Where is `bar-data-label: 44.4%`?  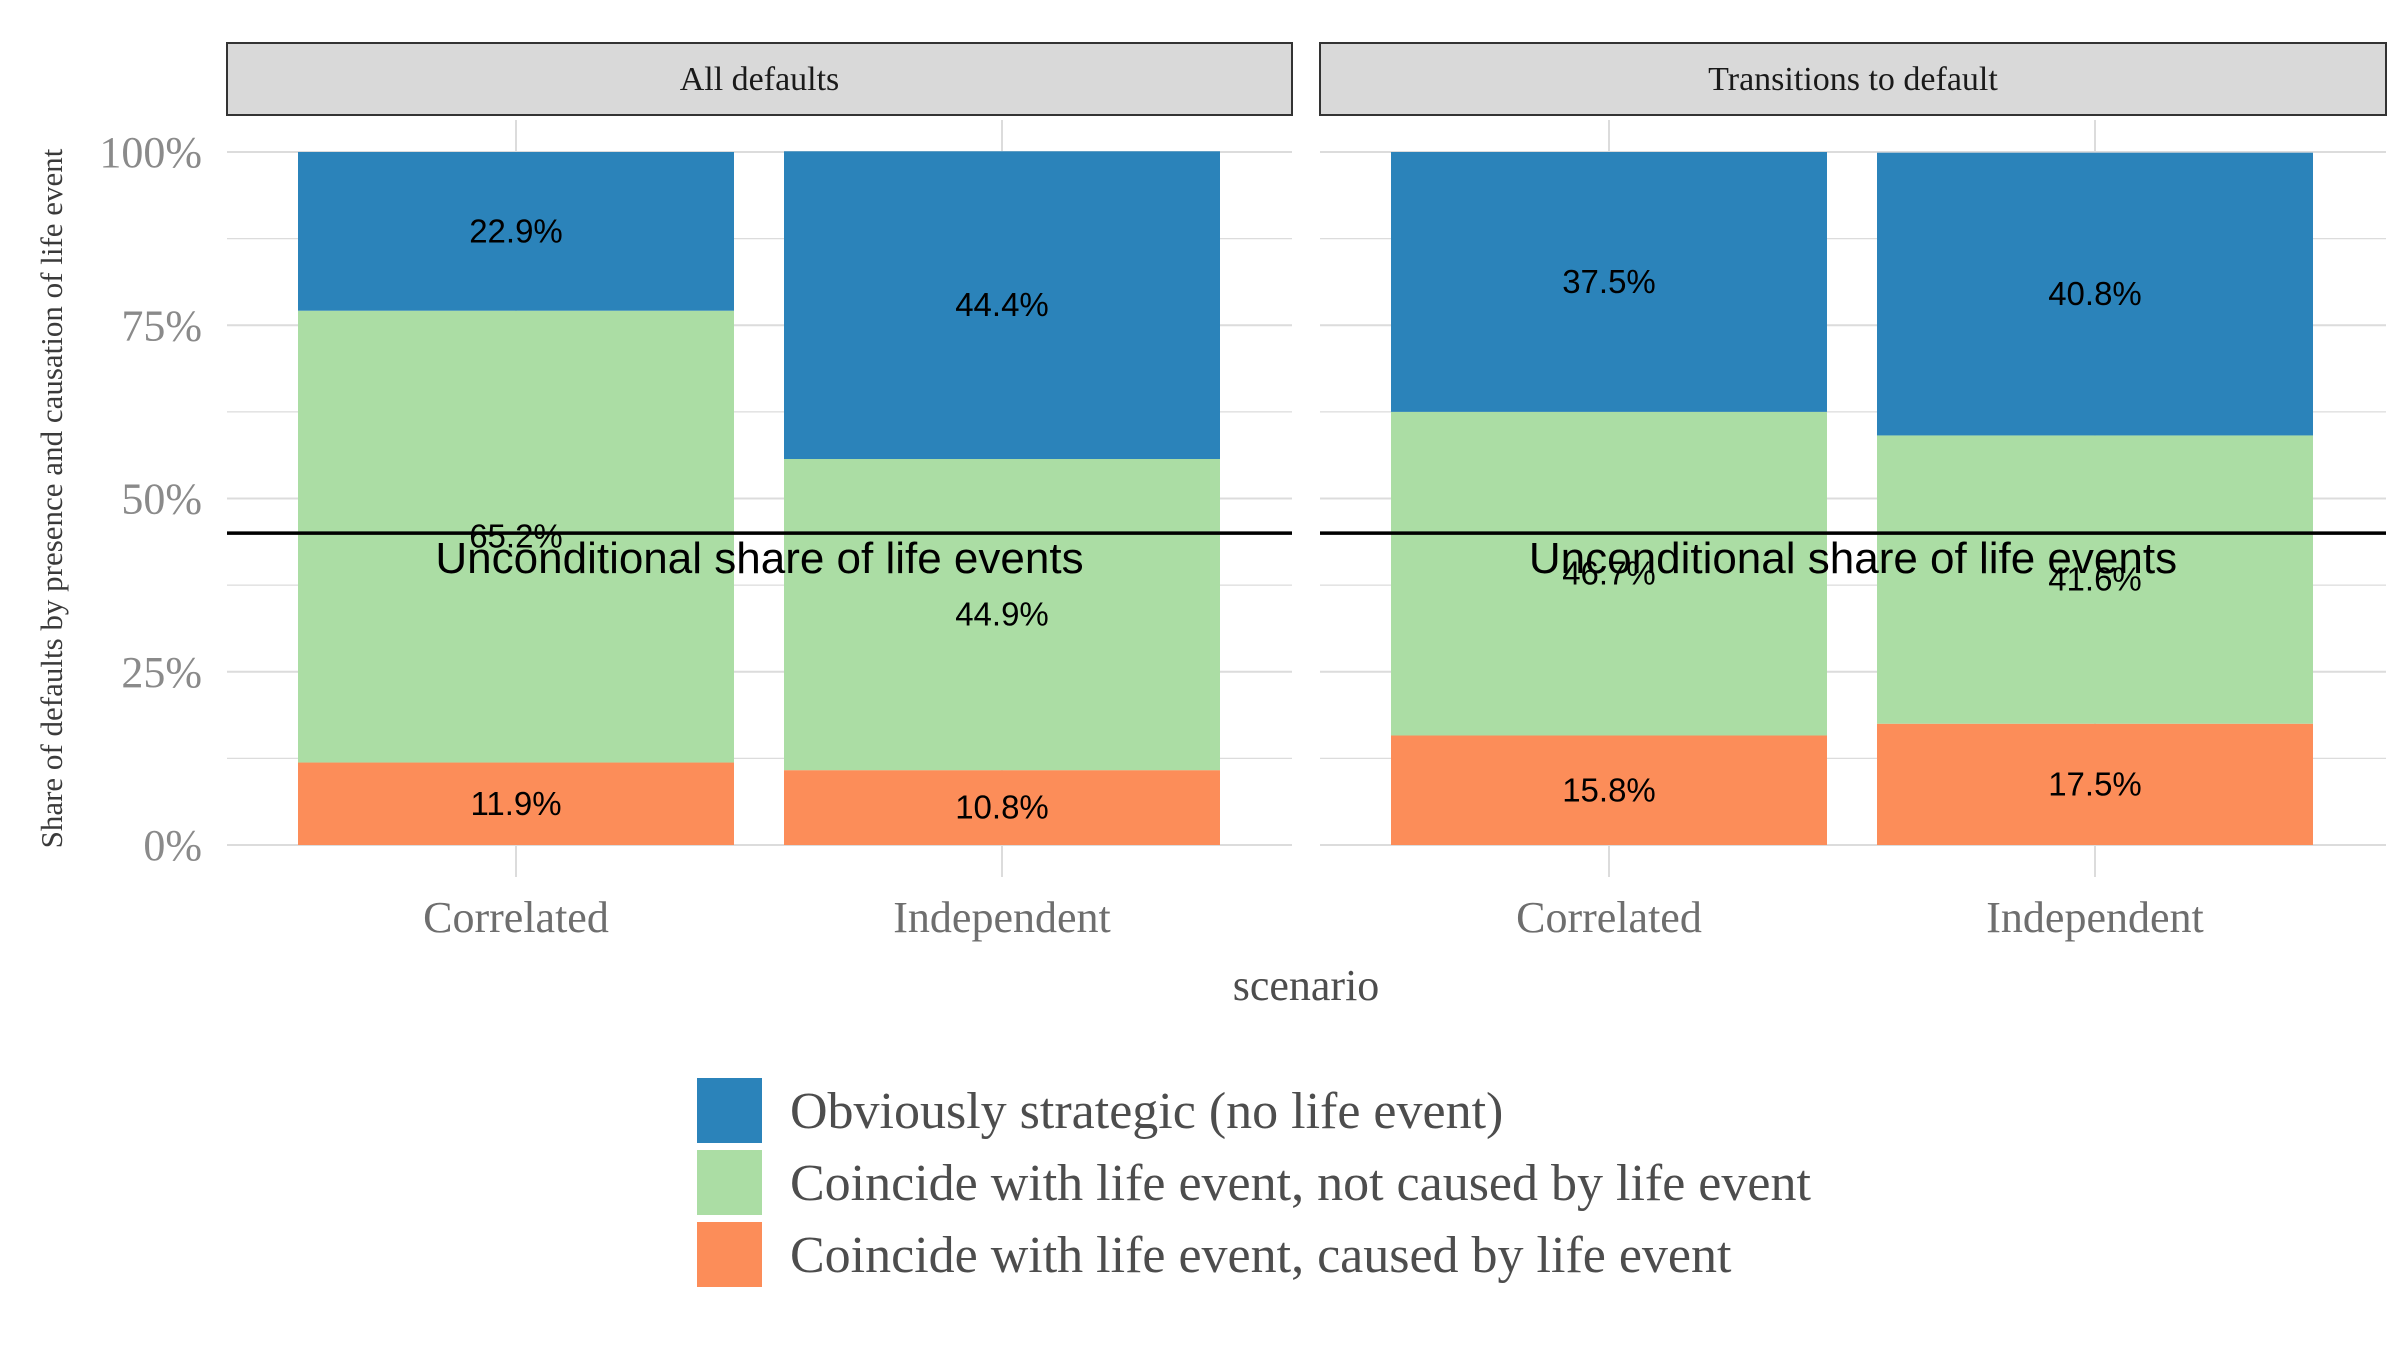
bar-data-label: 44.4% is located at coordinates (1002, 304).